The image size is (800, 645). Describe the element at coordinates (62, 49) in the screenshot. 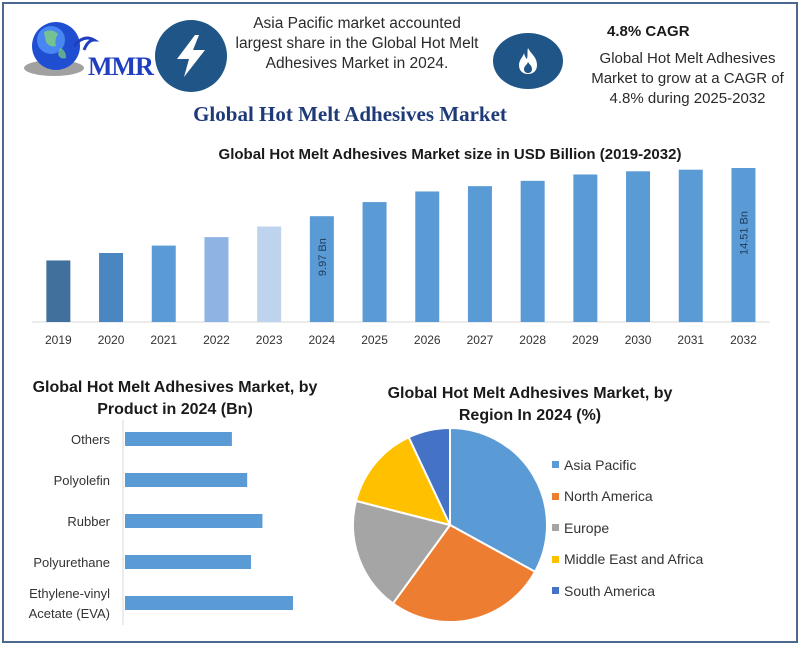

I see `globe-logo-icon` at that location.